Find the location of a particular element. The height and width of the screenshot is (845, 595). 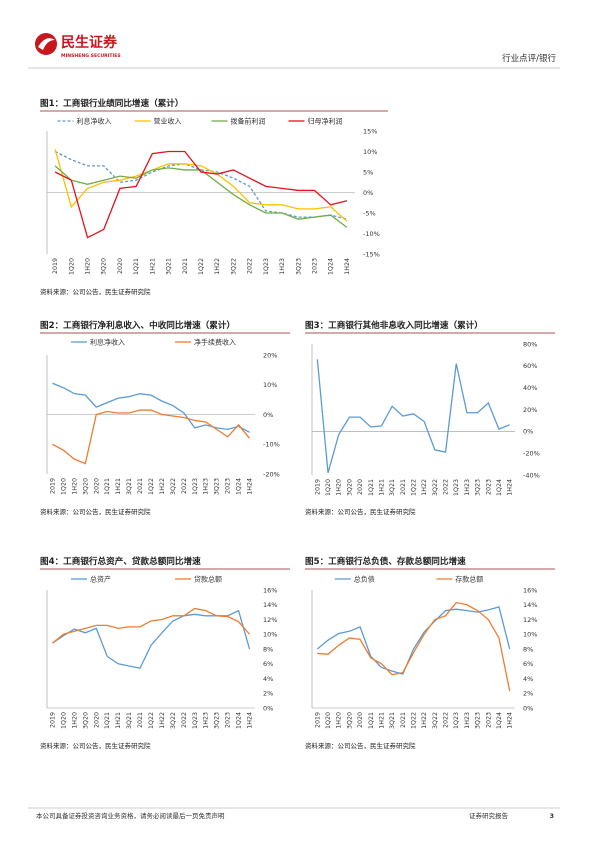

y-tick-label: 20% is located at coordinates (530, 410).